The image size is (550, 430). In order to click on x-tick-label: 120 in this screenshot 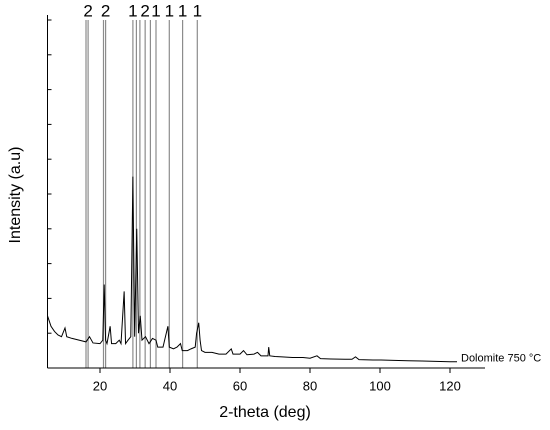, I will do `click(450, 385)`.